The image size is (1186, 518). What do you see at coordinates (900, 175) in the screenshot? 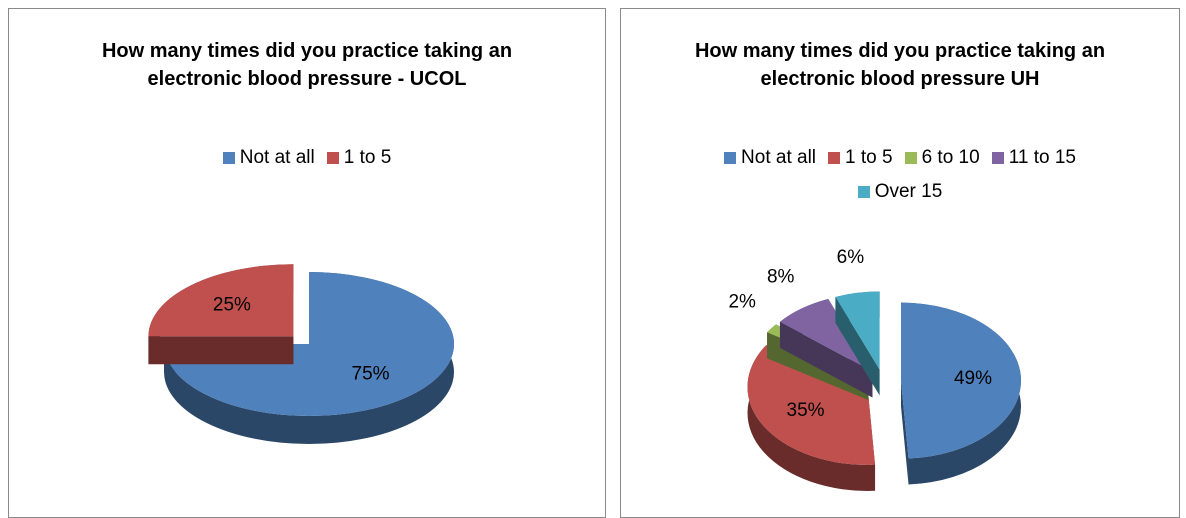
I see `legend: Not at all 1 to 5 6 to 10 11 to 15 Over 15` at bounding box center [900, 175].